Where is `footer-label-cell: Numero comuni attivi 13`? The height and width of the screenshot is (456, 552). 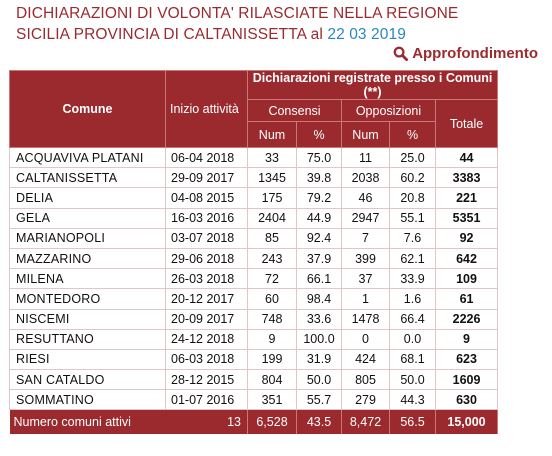 footer-label-cell: Numero comuni attivi 13 is located at coordinates (128, 422).